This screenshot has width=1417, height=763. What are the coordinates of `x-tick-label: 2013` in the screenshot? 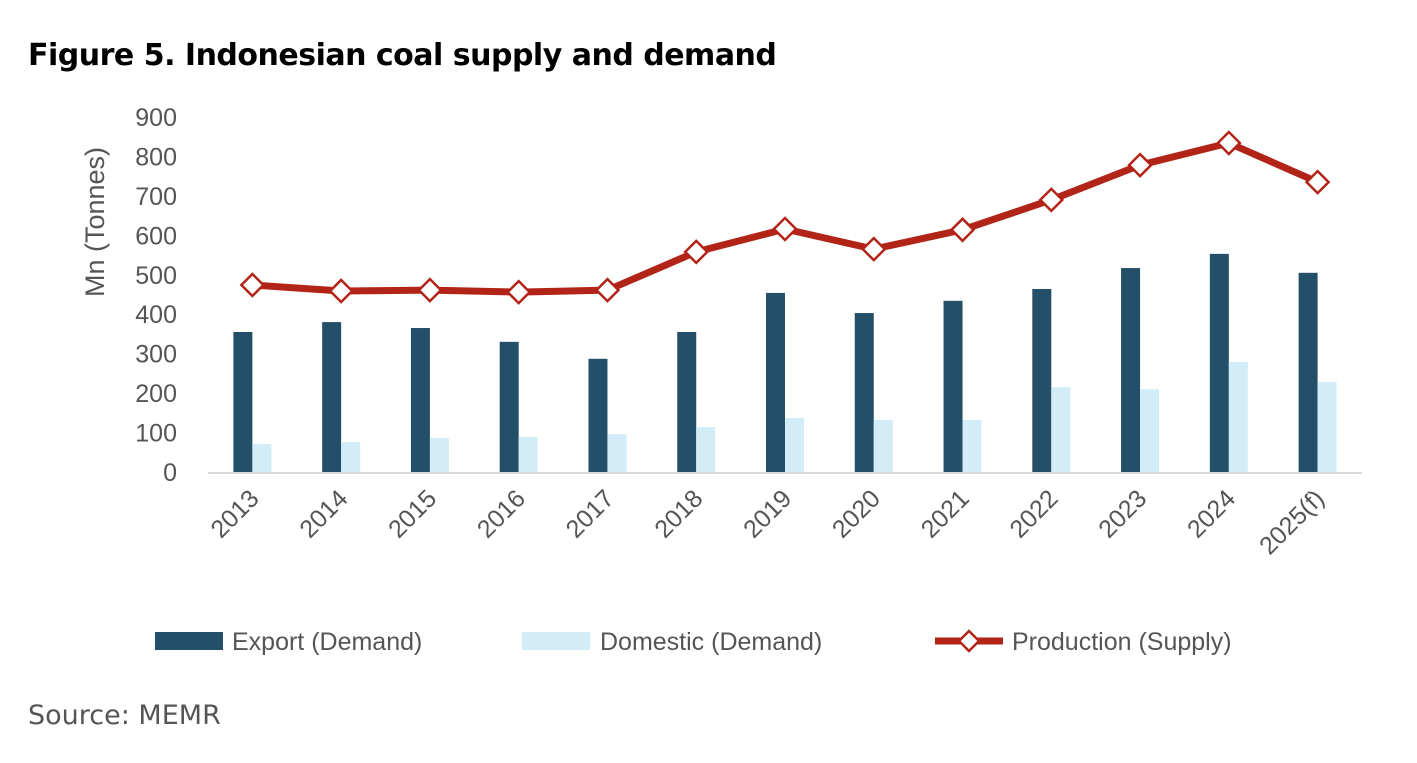 It's located at (234, 513).